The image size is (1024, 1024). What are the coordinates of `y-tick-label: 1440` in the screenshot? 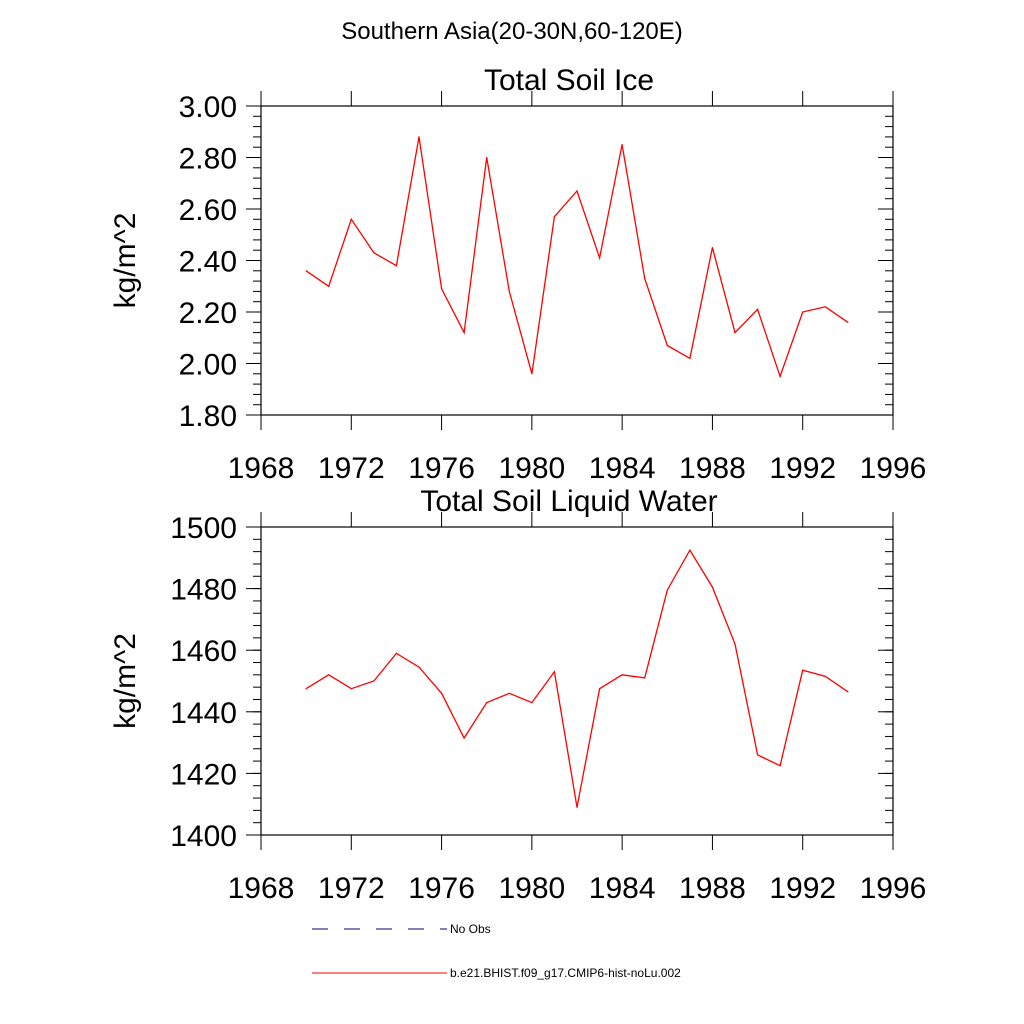 It's located at (203, 713).